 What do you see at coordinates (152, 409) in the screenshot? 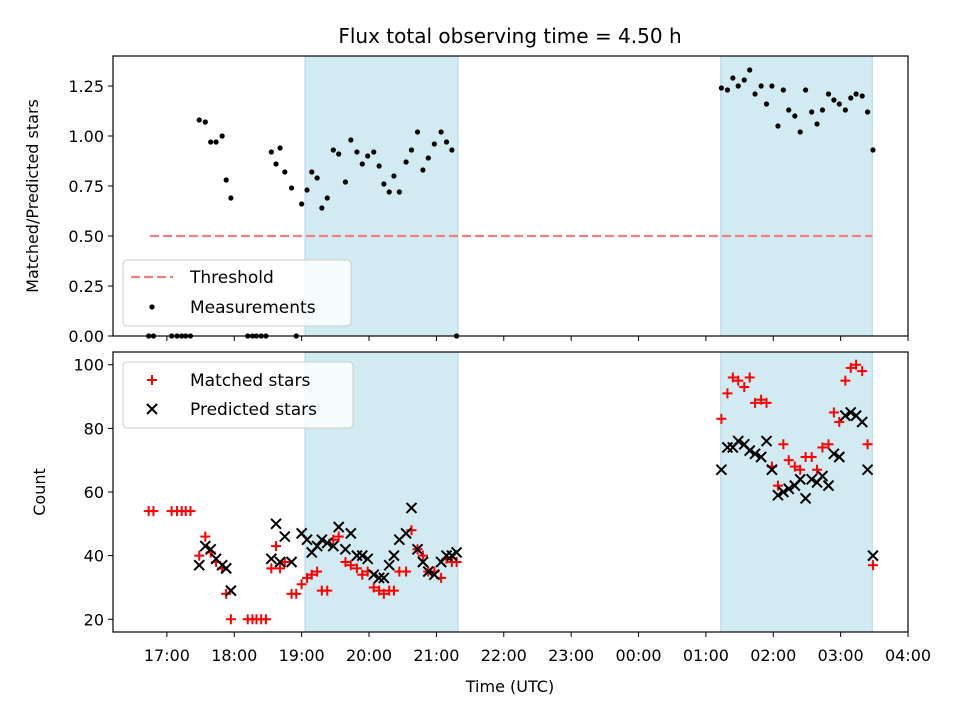
I see `legend-predicted-swatch` at bounding box center [152, 409].